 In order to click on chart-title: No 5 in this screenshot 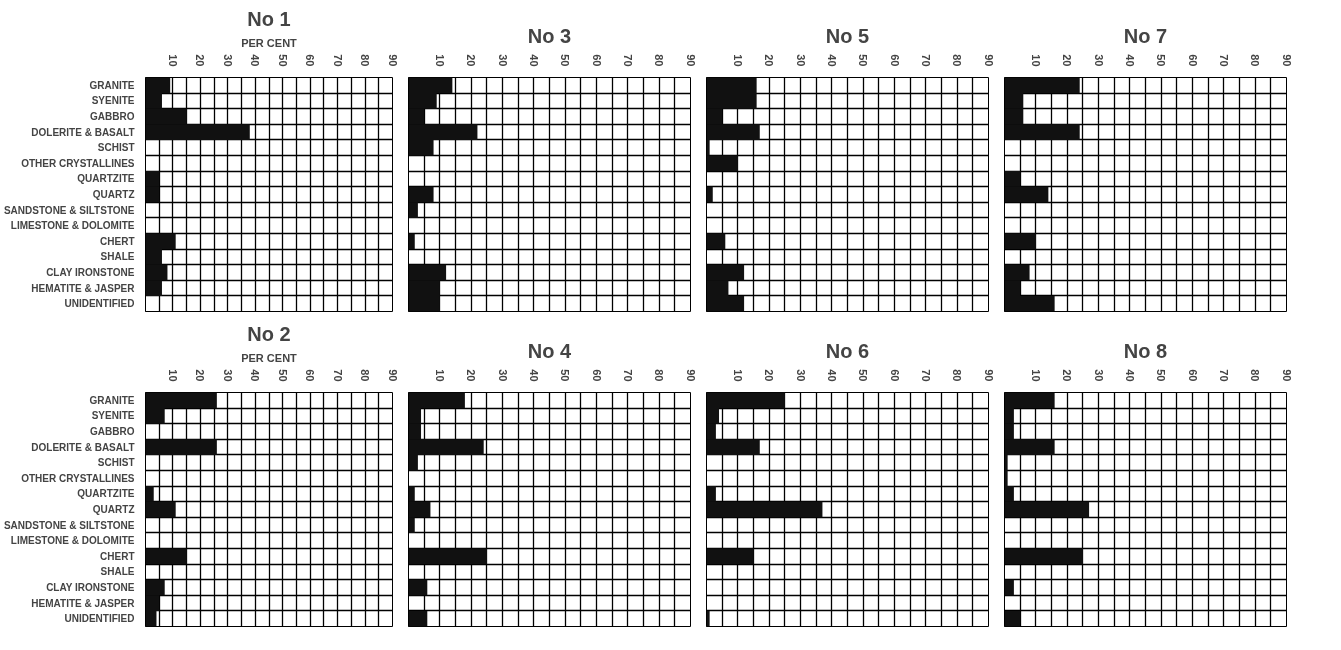, I will do `click(847, 35)`.